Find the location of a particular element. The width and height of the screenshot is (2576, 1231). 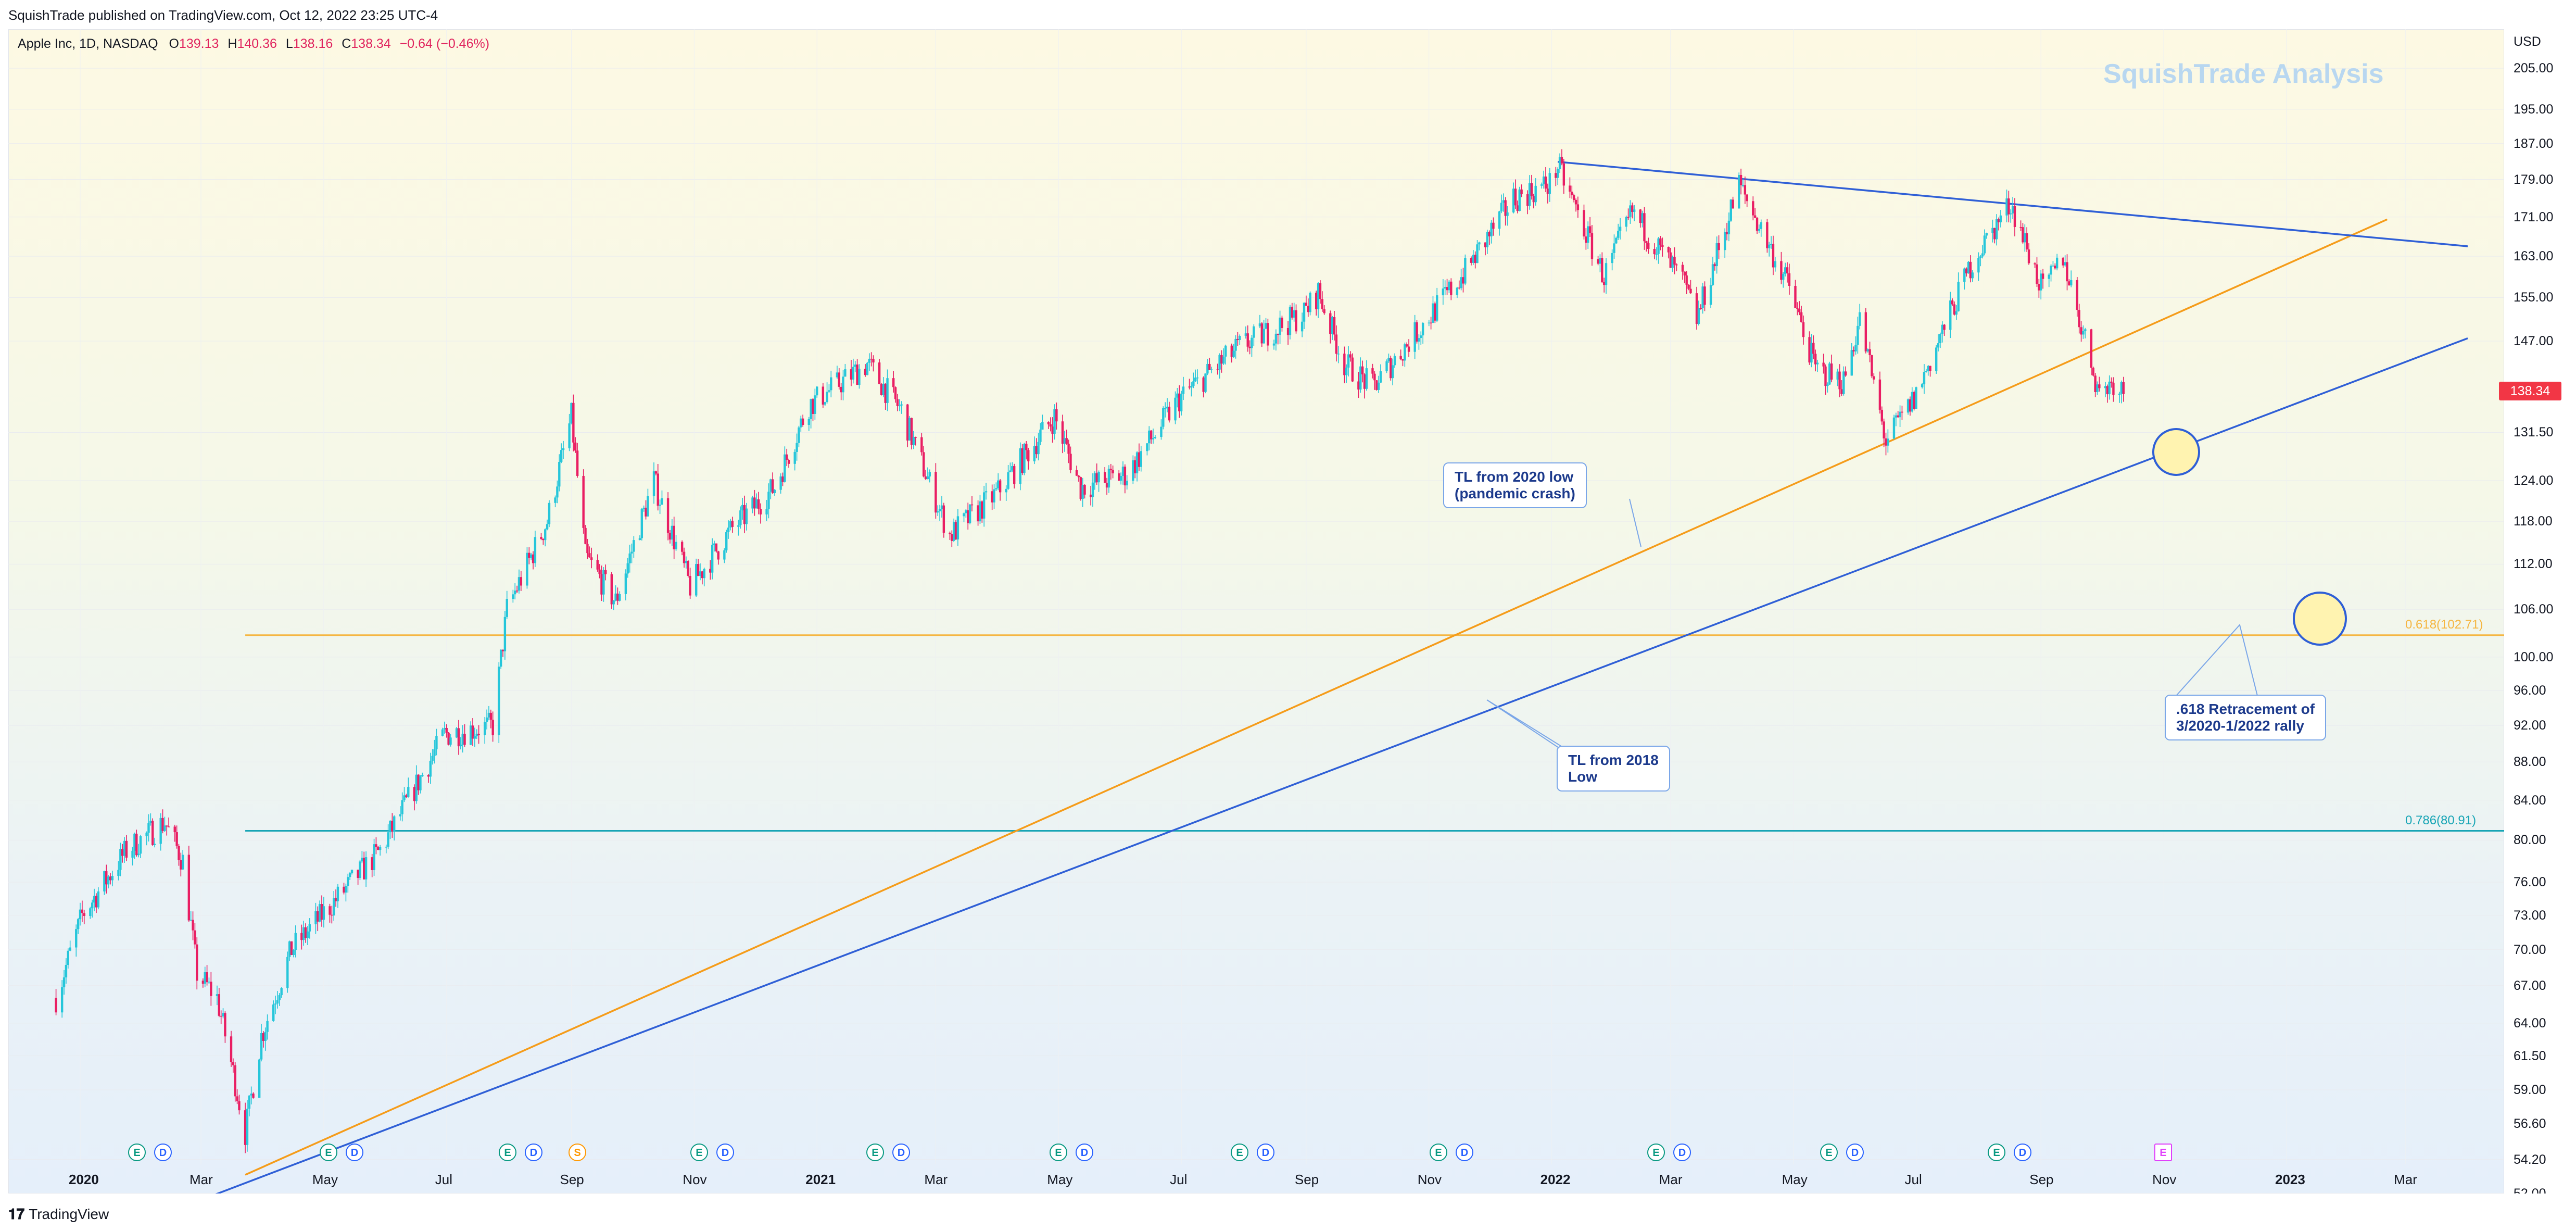

highlight-circle-tl is located at coordinates (2176, 452).